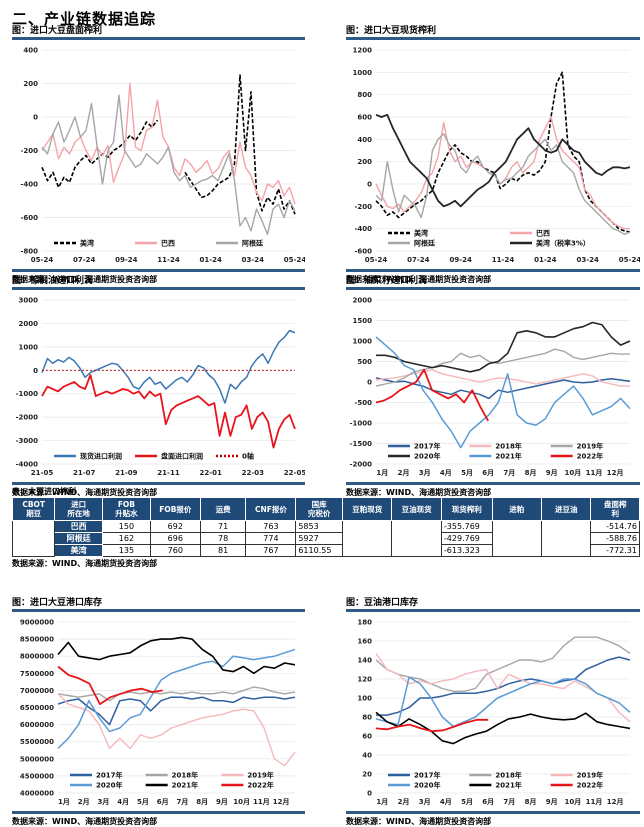  I want to click on svg-text: 4月, so click(123, 802).